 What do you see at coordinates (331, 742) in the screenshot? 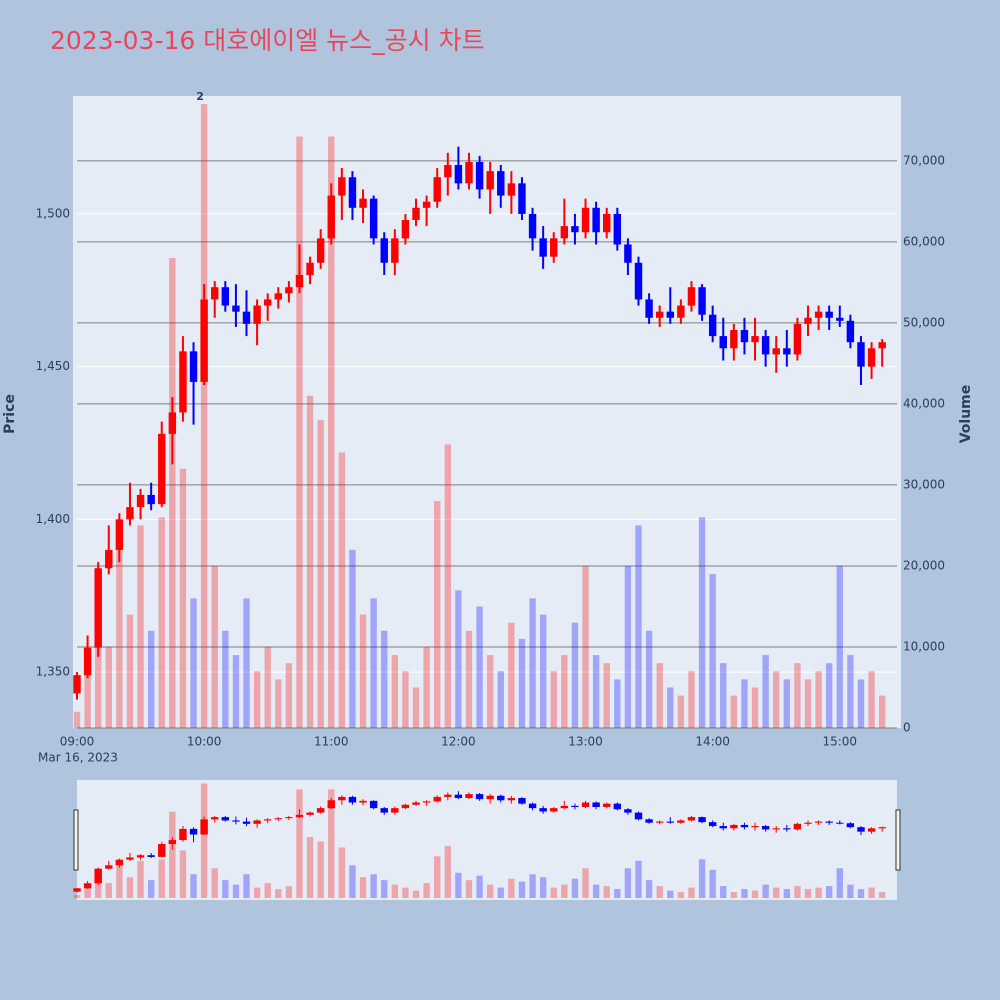
I see `x-tick-label: 11:00` at bounding box center [331, 742].